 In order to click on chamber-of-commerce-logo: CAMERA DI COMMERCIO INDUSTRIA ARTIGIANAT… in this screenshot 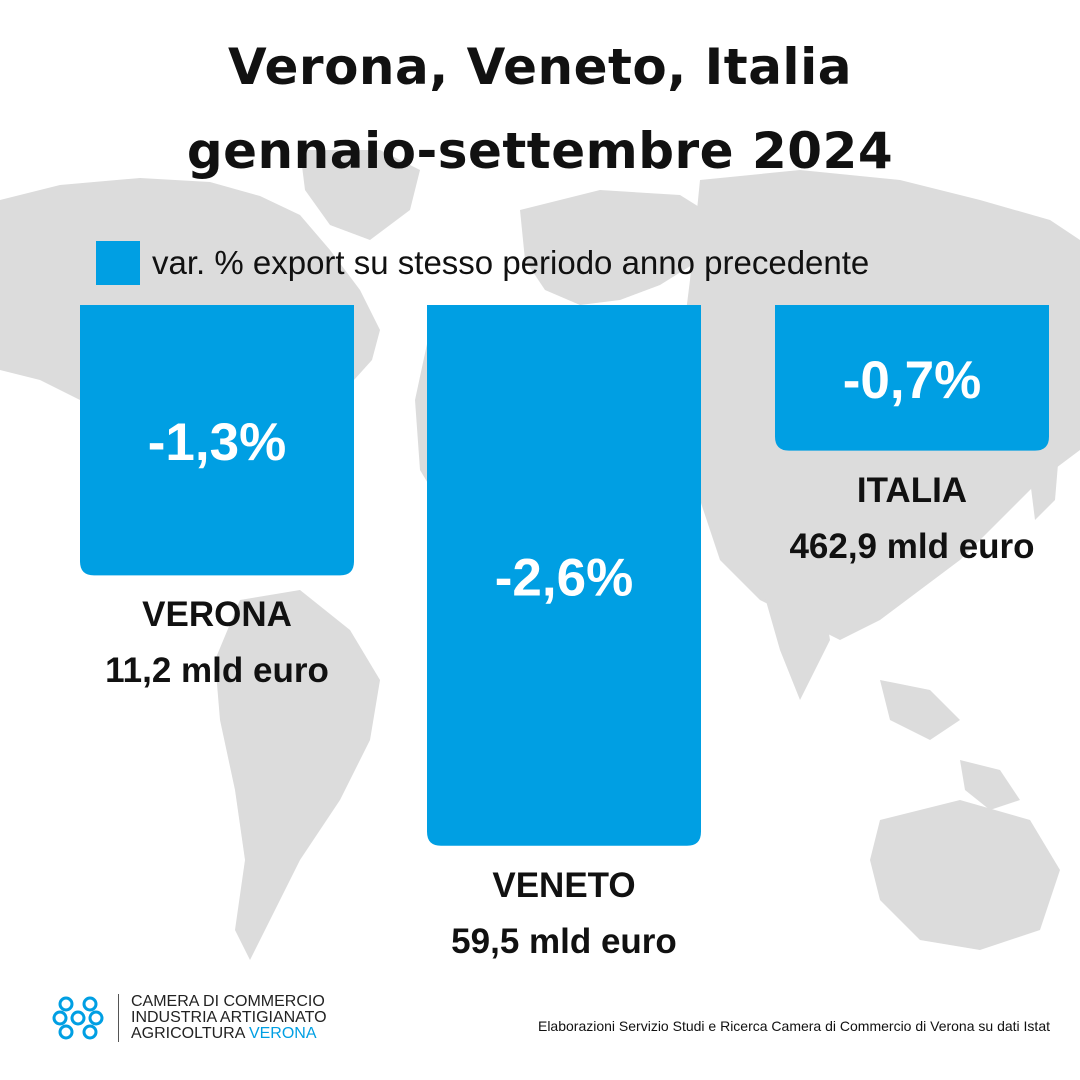, I will do `click(189, 1018)`.